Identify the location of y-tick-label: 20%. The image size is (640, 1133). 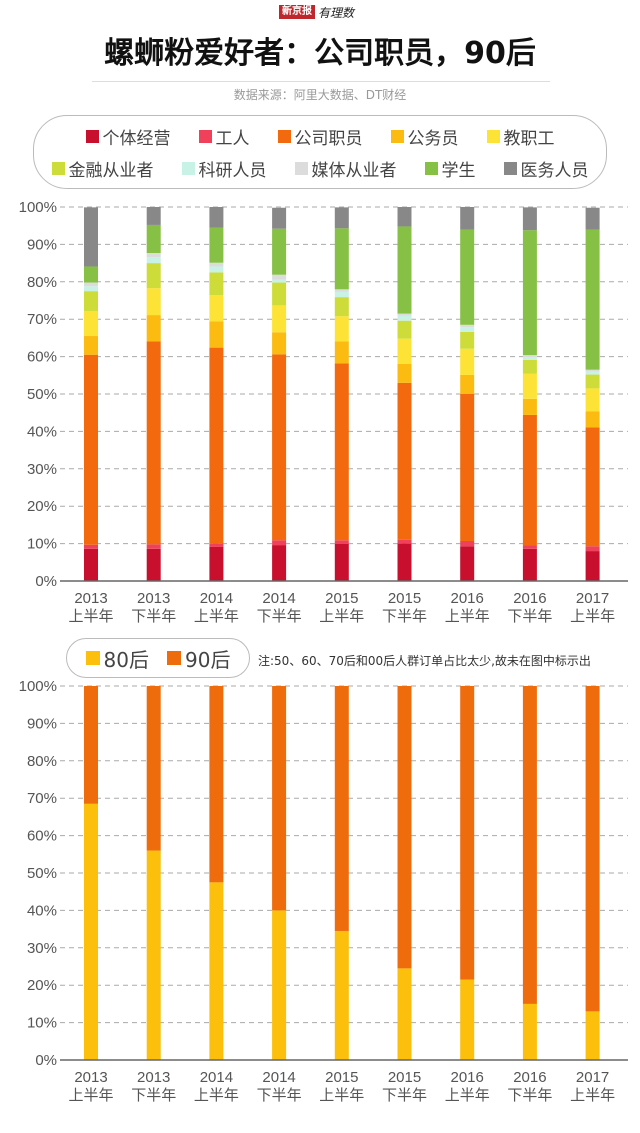
(42, 506).